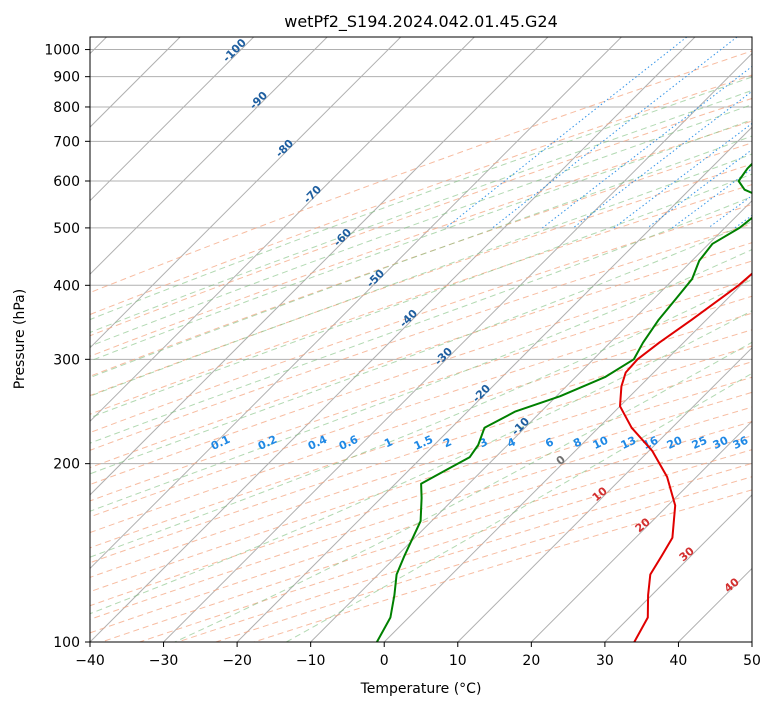 Image resolution: width=775 pixels, height=708 pixels. Describe the element at coordinates (443, 356) in the screenshot. I see `isotherm-label: -30` at that location.